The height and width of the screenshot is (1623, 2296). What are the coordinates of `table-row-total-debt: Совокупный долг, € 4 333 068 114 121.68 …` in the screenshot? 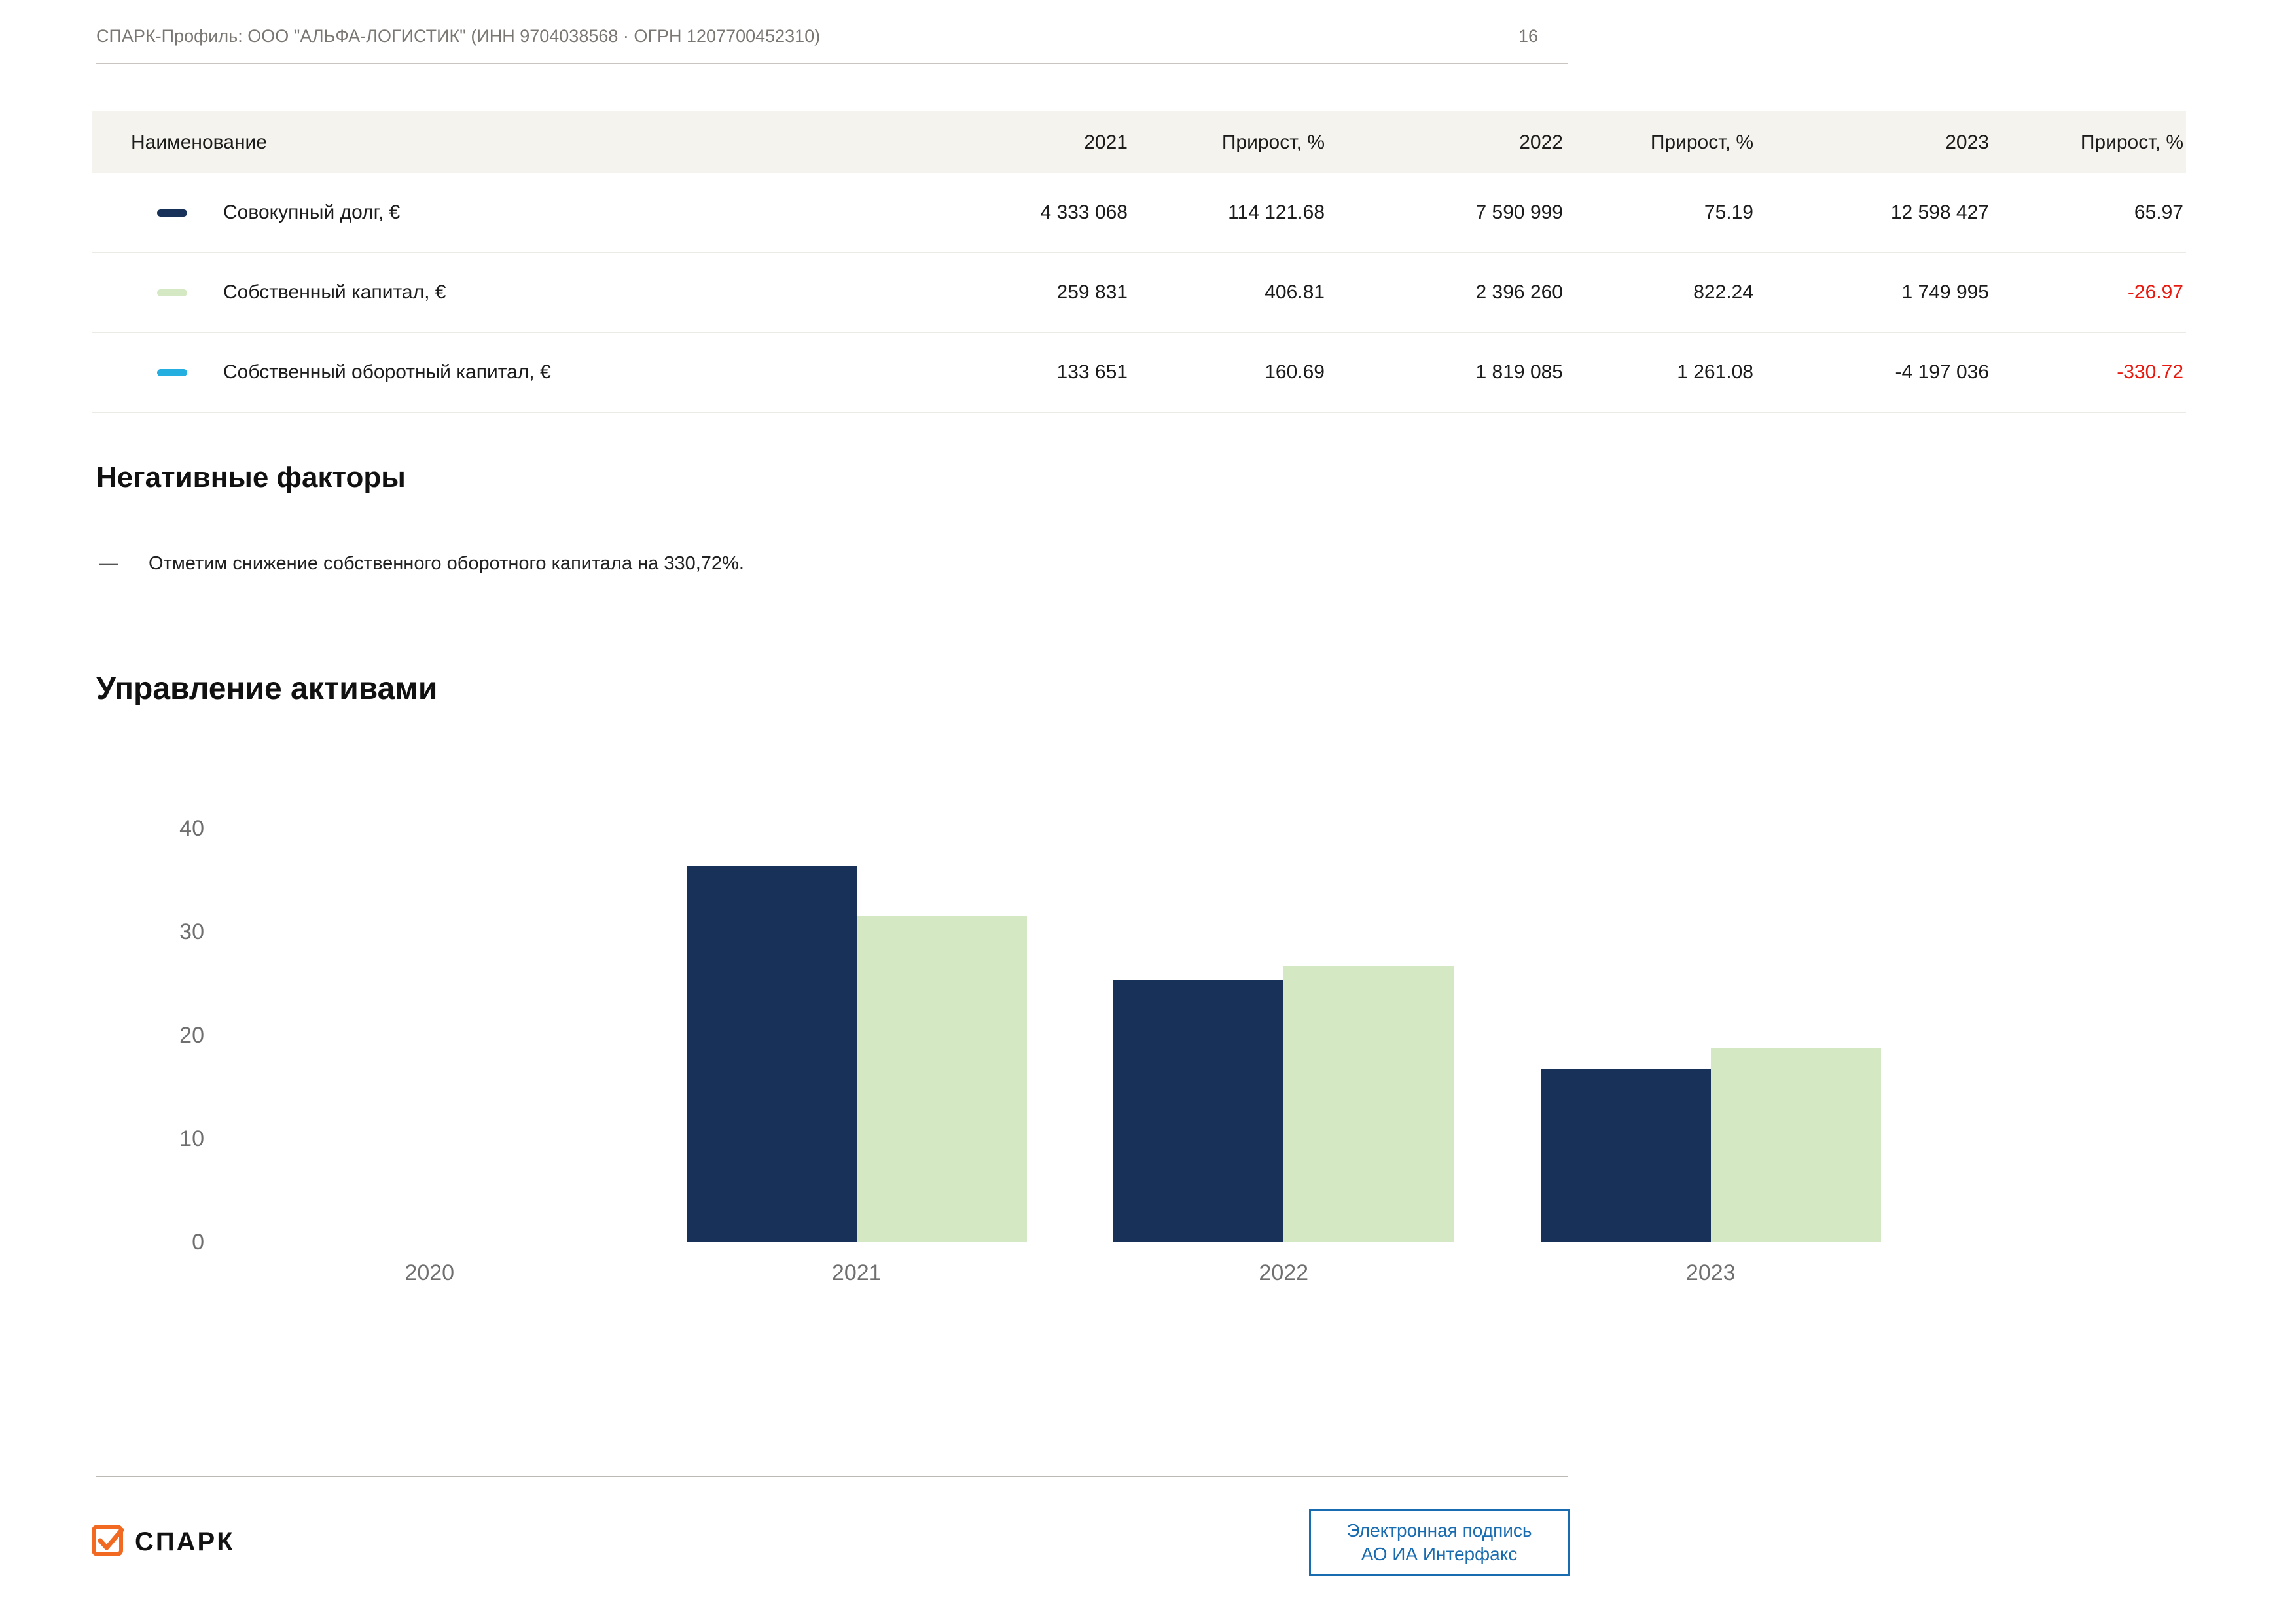 It's located at (1139, 213).